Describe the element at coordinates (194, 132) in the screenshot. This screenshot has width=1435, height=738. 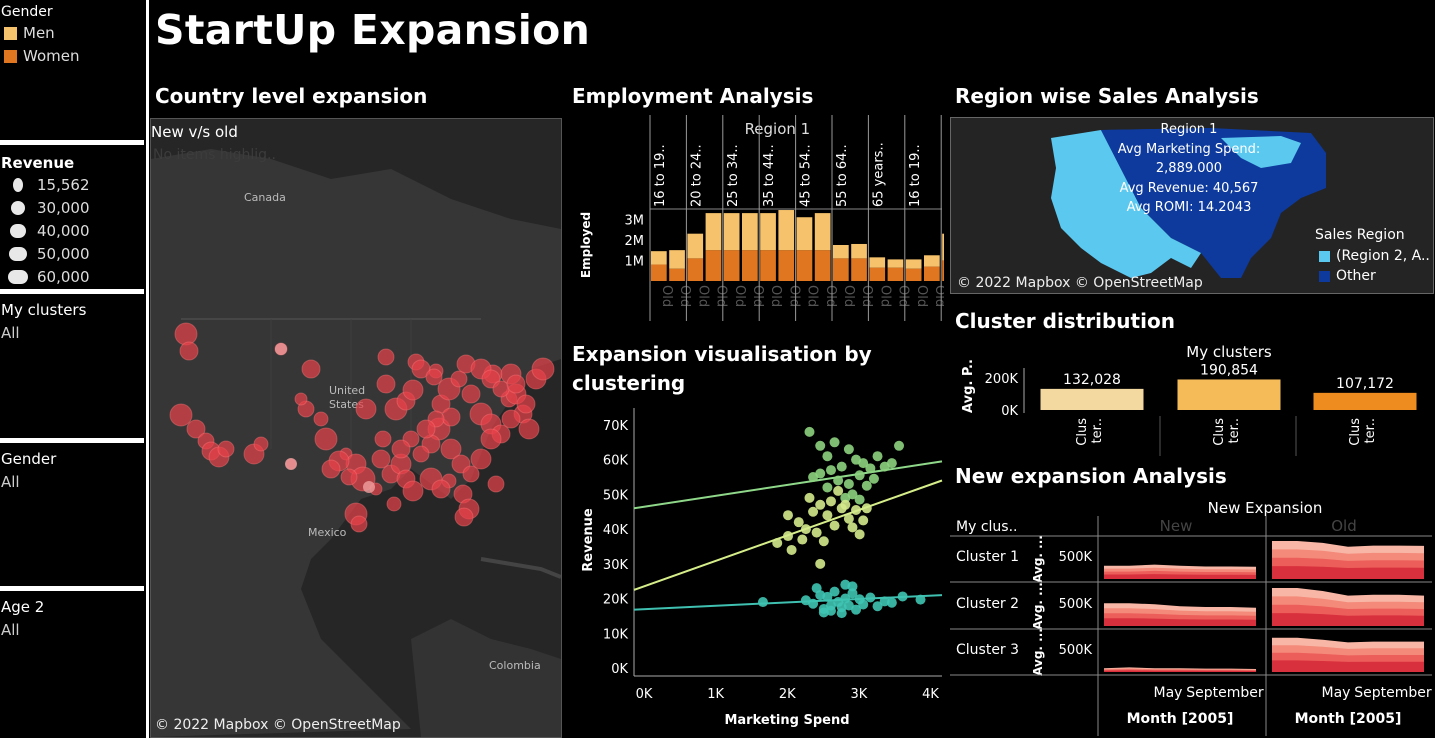
I see `map-legend-title: New v/s old` at that location.